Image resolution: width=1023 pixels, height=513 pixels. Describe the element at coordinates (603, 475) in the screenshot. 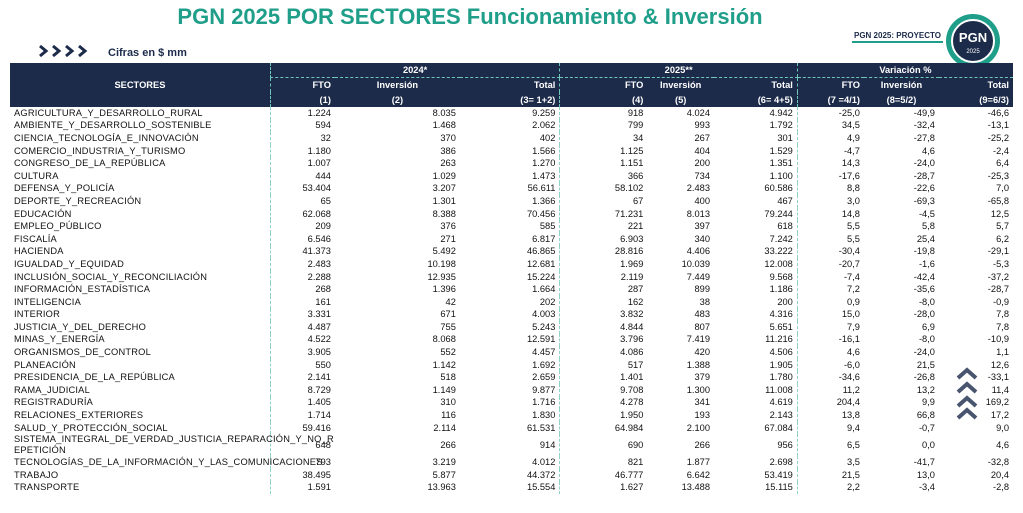

I see `cell: 46.777` at that location.